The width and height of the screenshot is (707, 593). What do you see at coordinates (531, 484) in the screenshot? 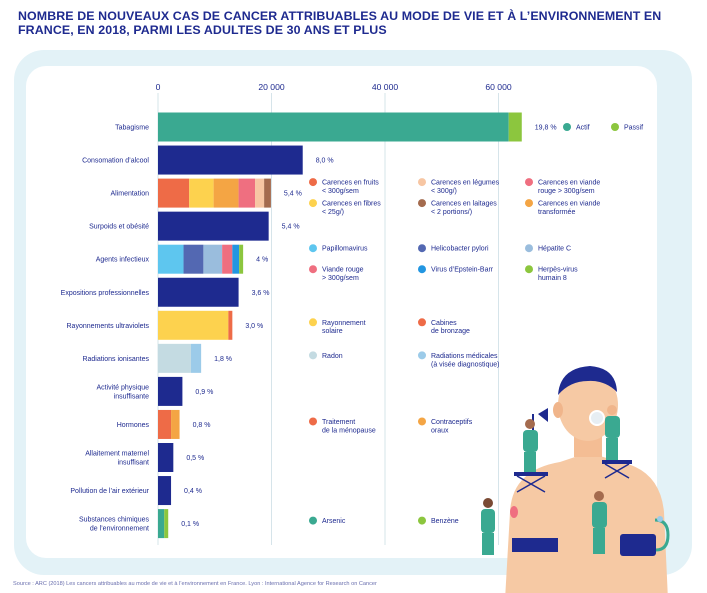
I see `platform-left-leg` at bounding box center [531, 484].